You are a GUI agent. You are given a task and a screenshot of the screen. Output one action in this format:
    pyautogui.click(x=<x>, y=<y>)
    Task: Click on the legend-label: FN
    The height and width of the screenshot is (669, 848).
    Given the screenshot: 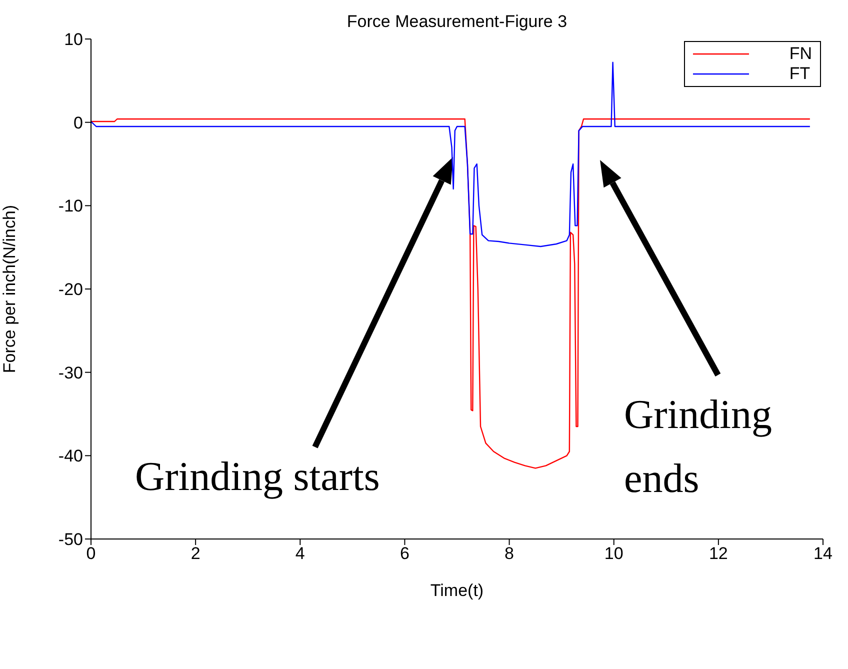 What is the action you would take?
    pyautogui.click(x=800, y=54)
    